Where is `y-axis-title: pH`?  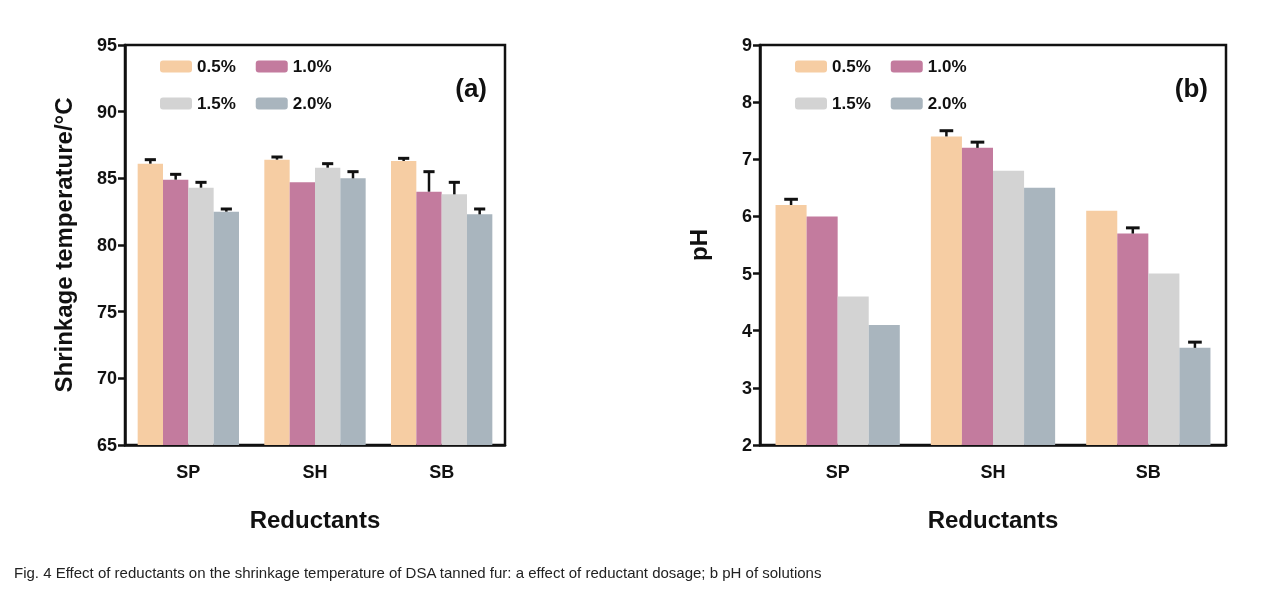 y-axis-title: pH is located at coordinates (698, 245).